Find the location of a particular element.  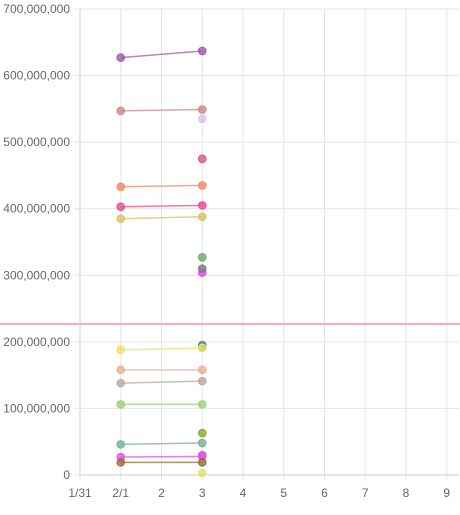

y-tick-label: 400,000,000 is located at coordinates (36, 209).